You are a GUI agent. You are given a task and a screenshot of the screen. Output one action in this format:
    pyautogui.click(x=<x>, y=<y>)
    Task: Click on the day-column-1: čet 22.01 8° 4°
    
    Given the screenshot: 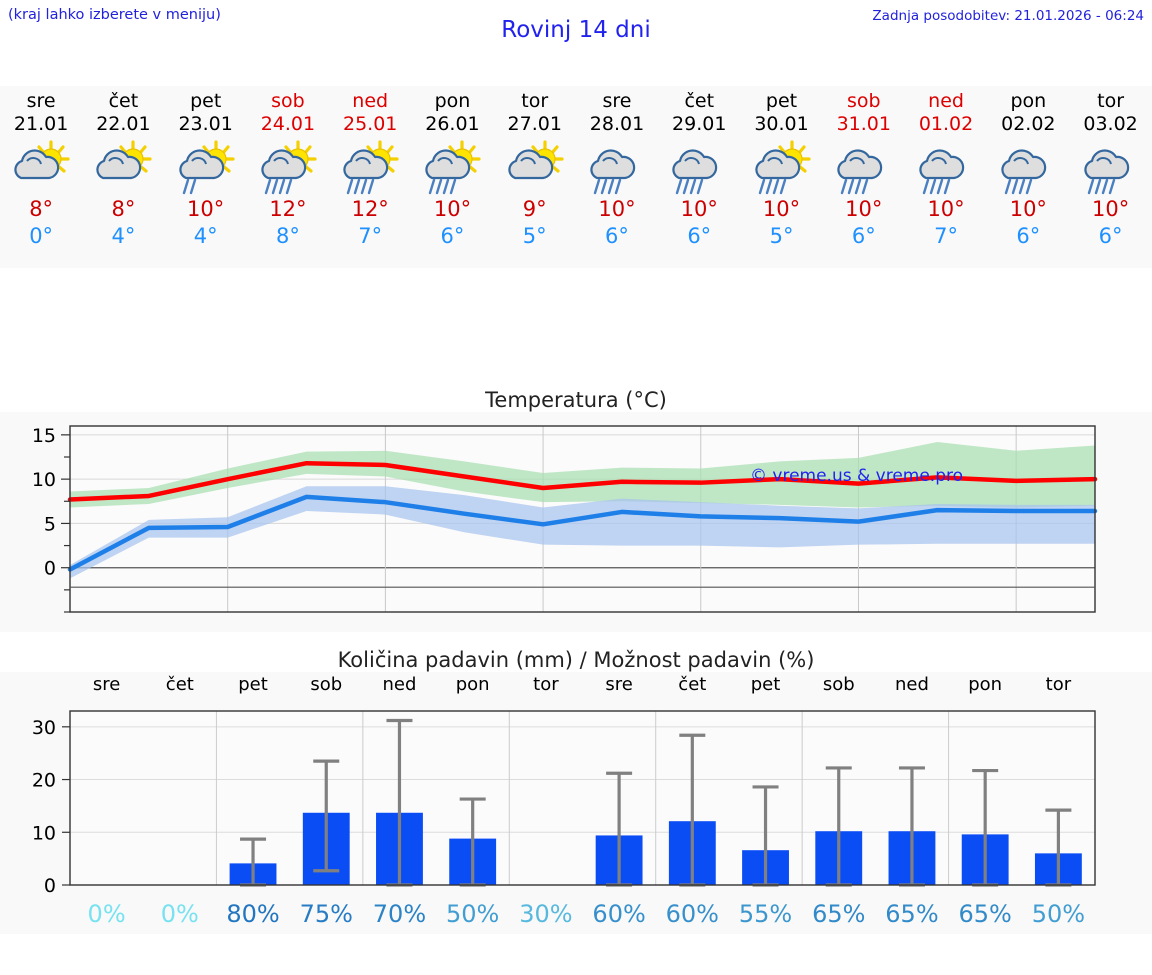 What is the action you would take?
    pyautogui.click(x=123, y=177)
    